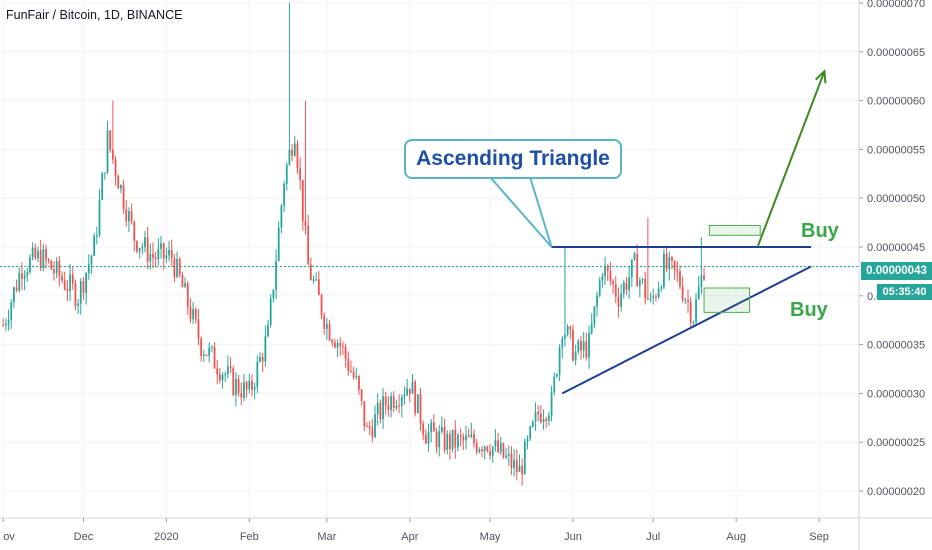 Image resolution: width=932 pixels, height=550 pixels. I want to click on y-tick-label: 0.00000045, so click(896, 248).